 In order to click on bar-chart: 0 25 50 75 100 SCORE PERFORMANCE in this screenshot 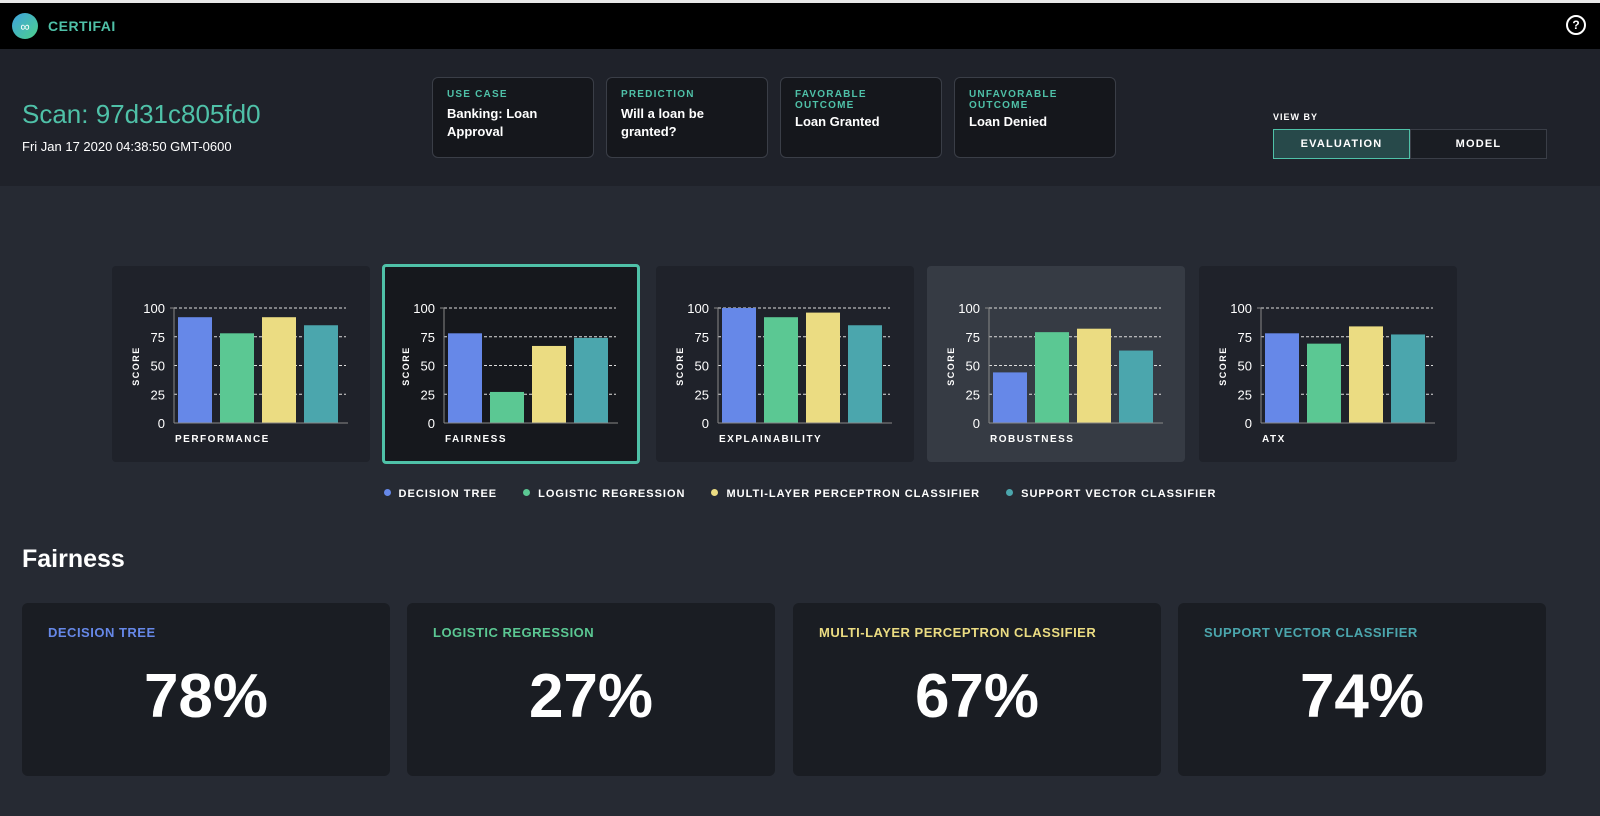, I will do `click(239, 373)`.